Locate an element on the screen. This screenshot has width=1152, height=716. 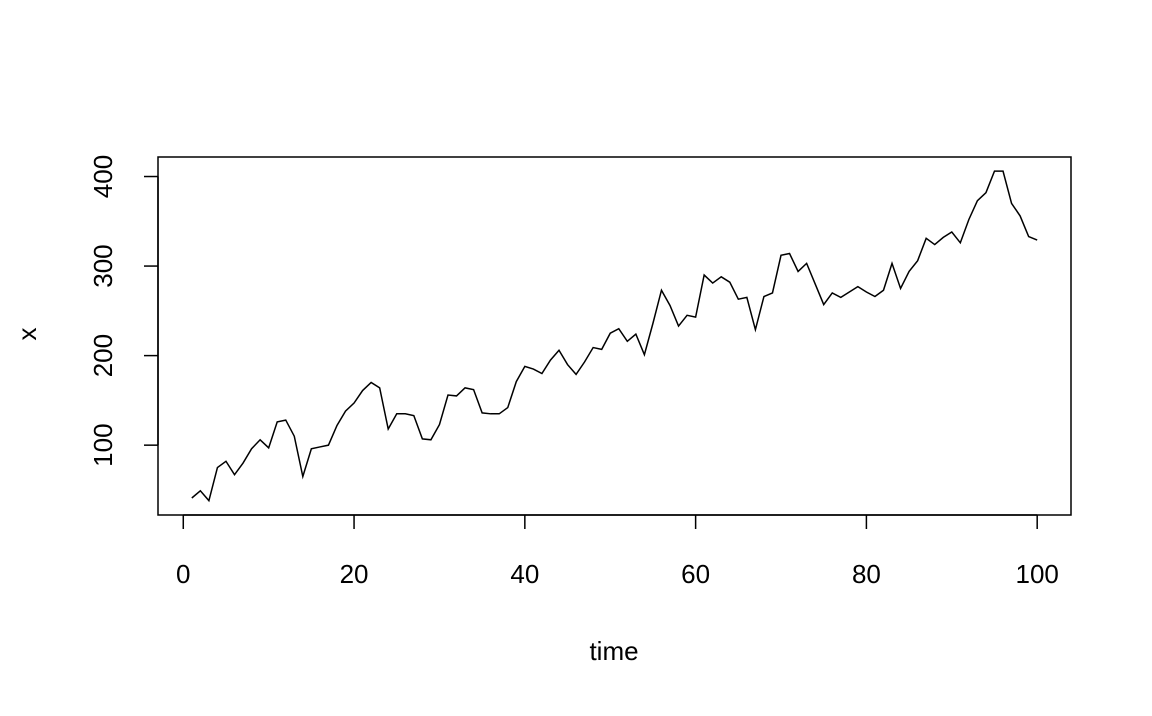
x-tick-label: 0 is located at coordinates (183, 574).